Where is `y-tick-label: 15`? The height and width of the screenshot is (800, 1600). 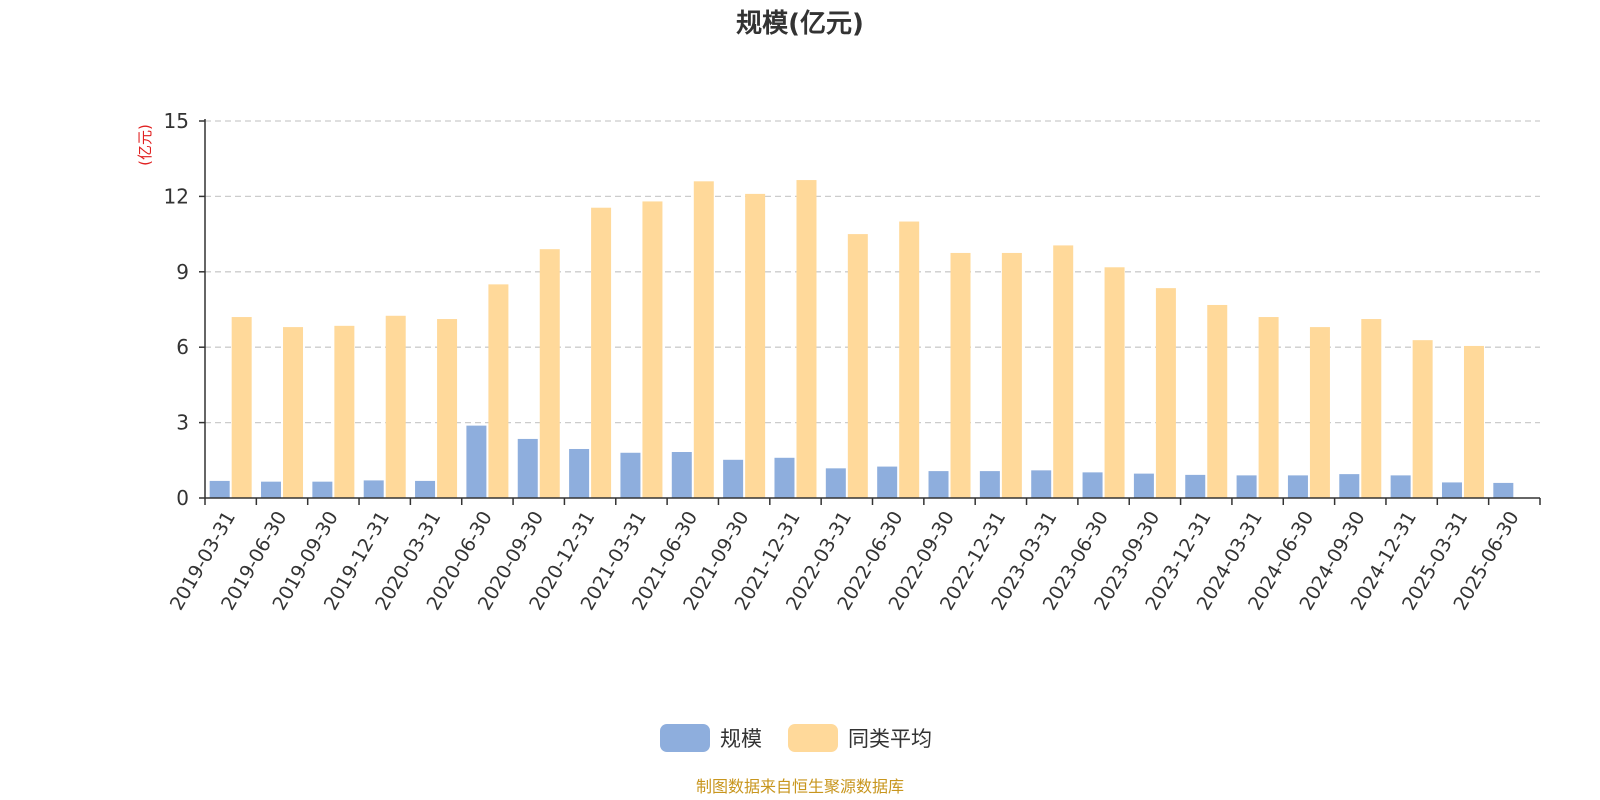 y-tick-label: 15 is located at coordinates (176, 121).